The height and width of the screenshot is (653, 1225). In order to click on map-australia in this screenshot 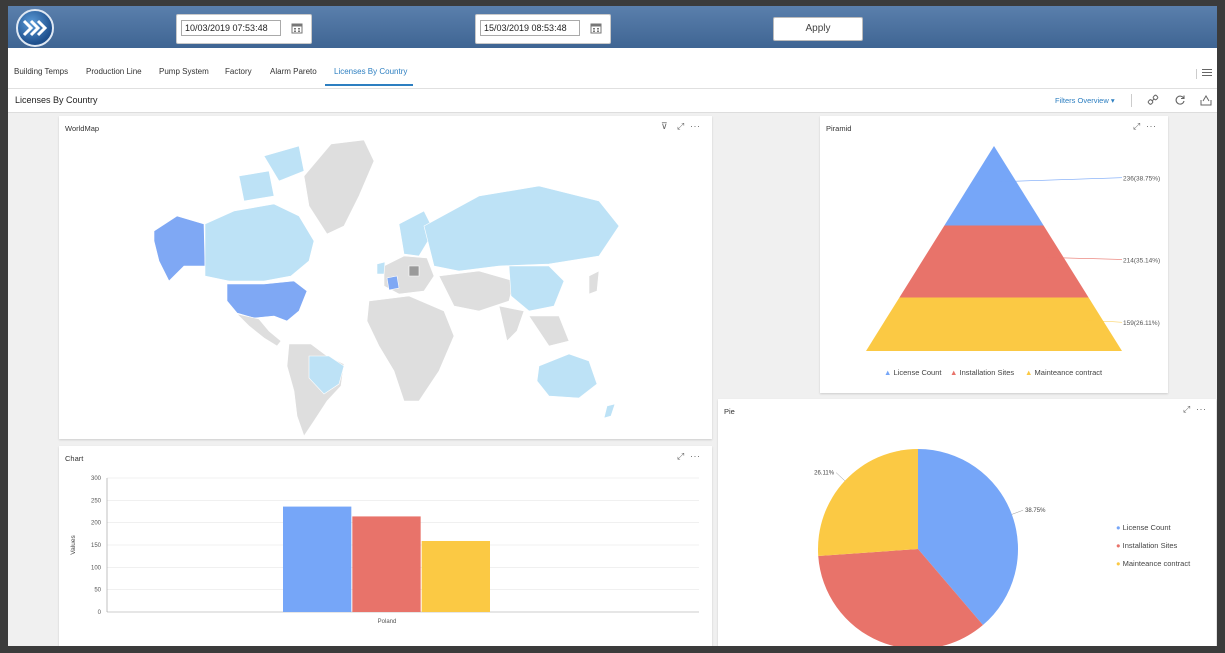, I will do `click(567, 376)`.